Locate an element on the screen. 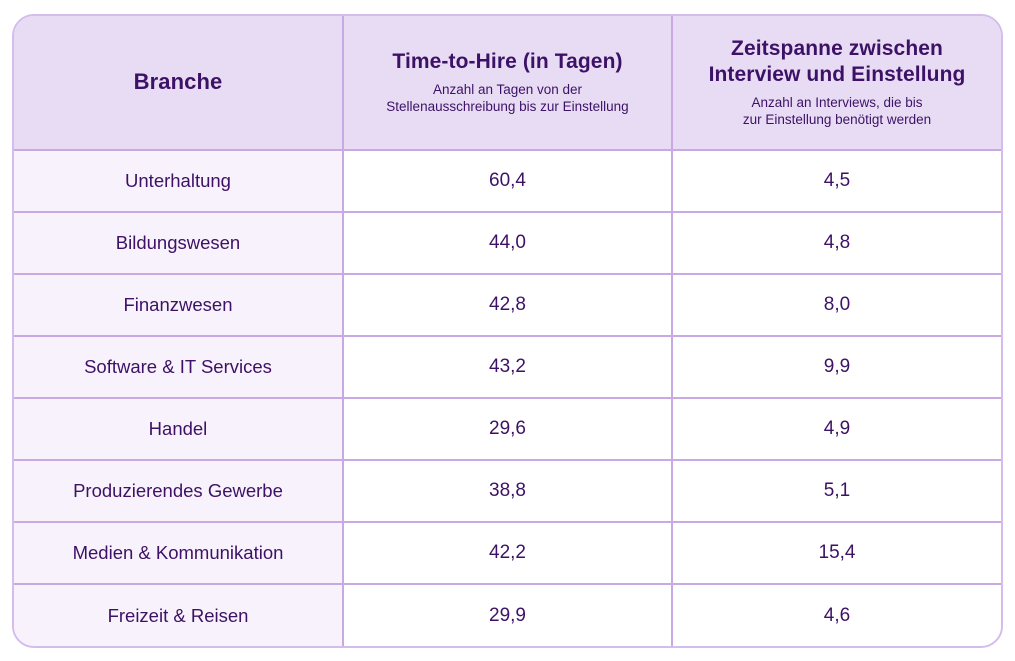 The image size is (1015, 661). cell-time-to-hire: 29,6 is located at coordinates (507, 429).